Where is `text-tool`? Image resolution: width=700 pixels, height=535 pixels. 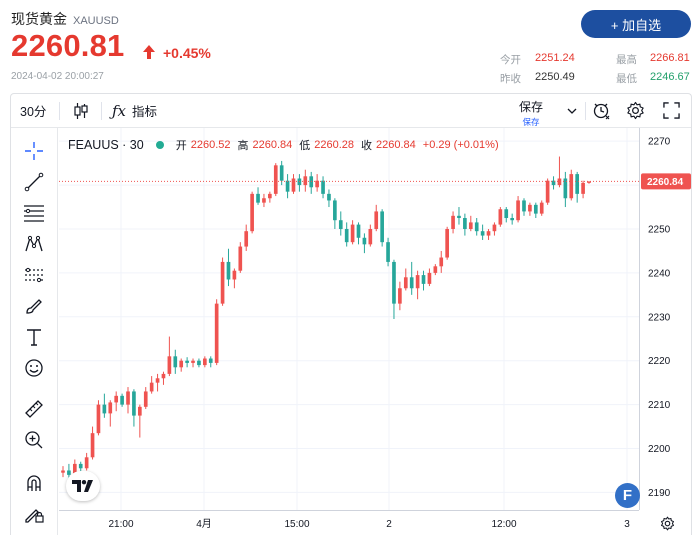 text-tool is located at coordinates (34, 337).